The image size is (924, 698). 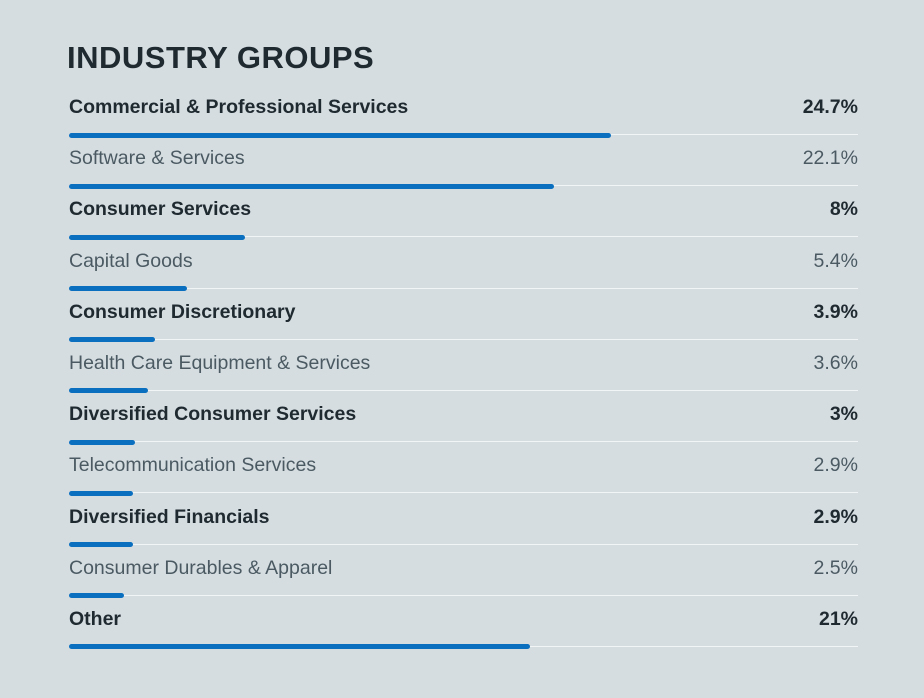 I want to click on chart-title: INDUSTRY GROUPS, so click(x=221, y=57).